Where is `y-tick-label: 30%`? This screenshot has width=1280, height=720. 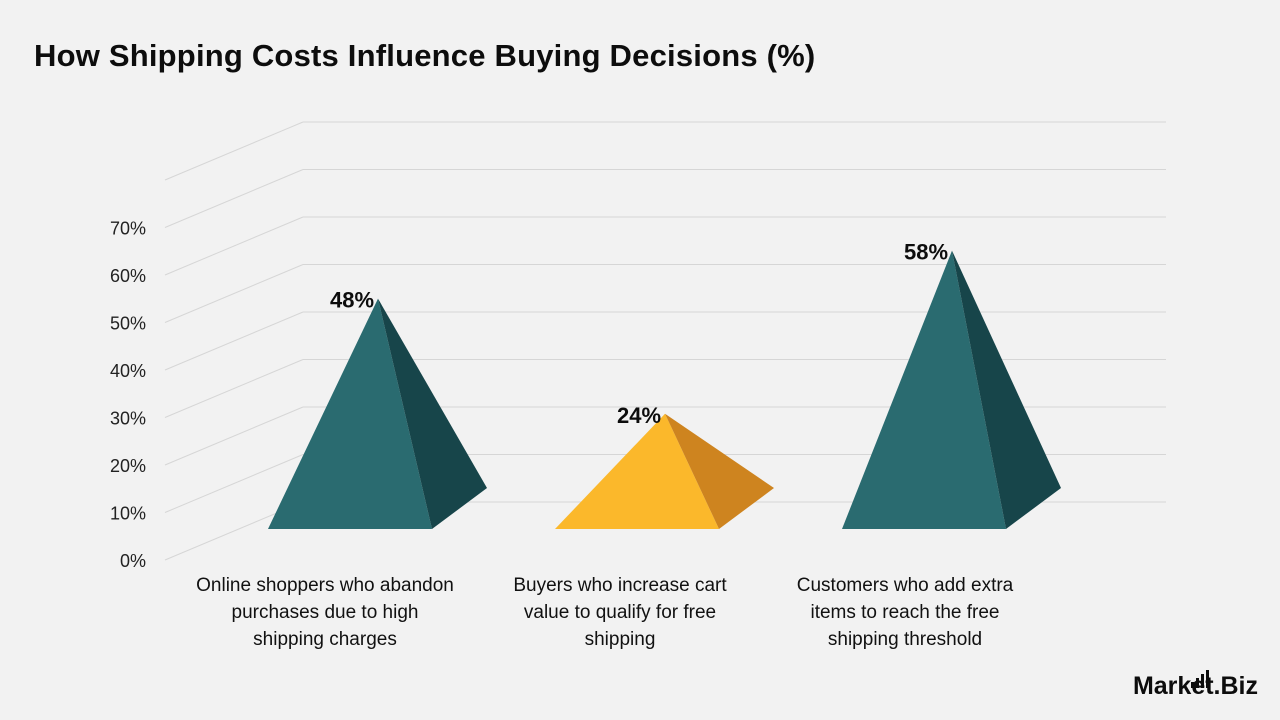
y-tick-label: 30% is located at coordinates (128, 419).